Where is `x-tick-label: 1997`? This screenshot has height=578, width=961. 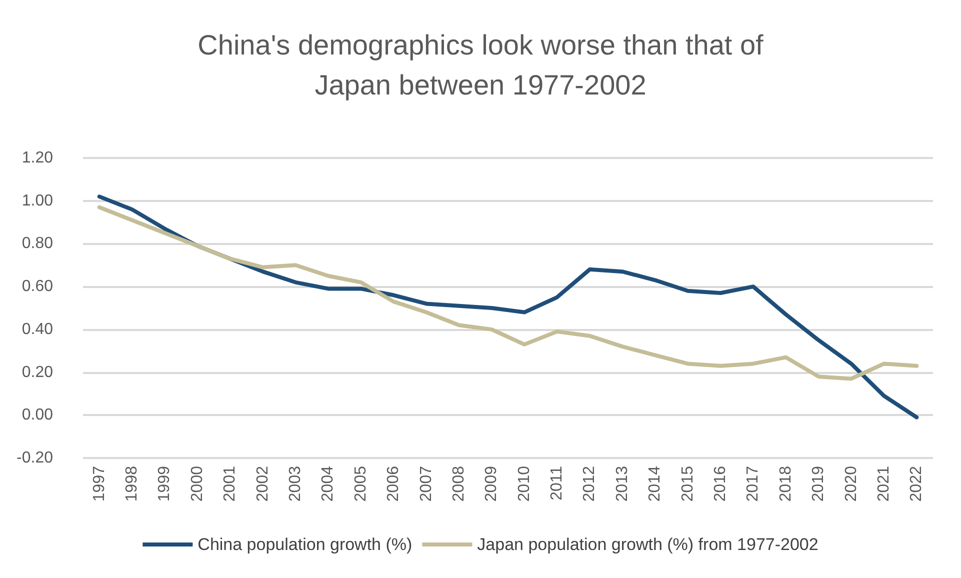 x-tick-label: 1997 is located at coordinates (99, 484).